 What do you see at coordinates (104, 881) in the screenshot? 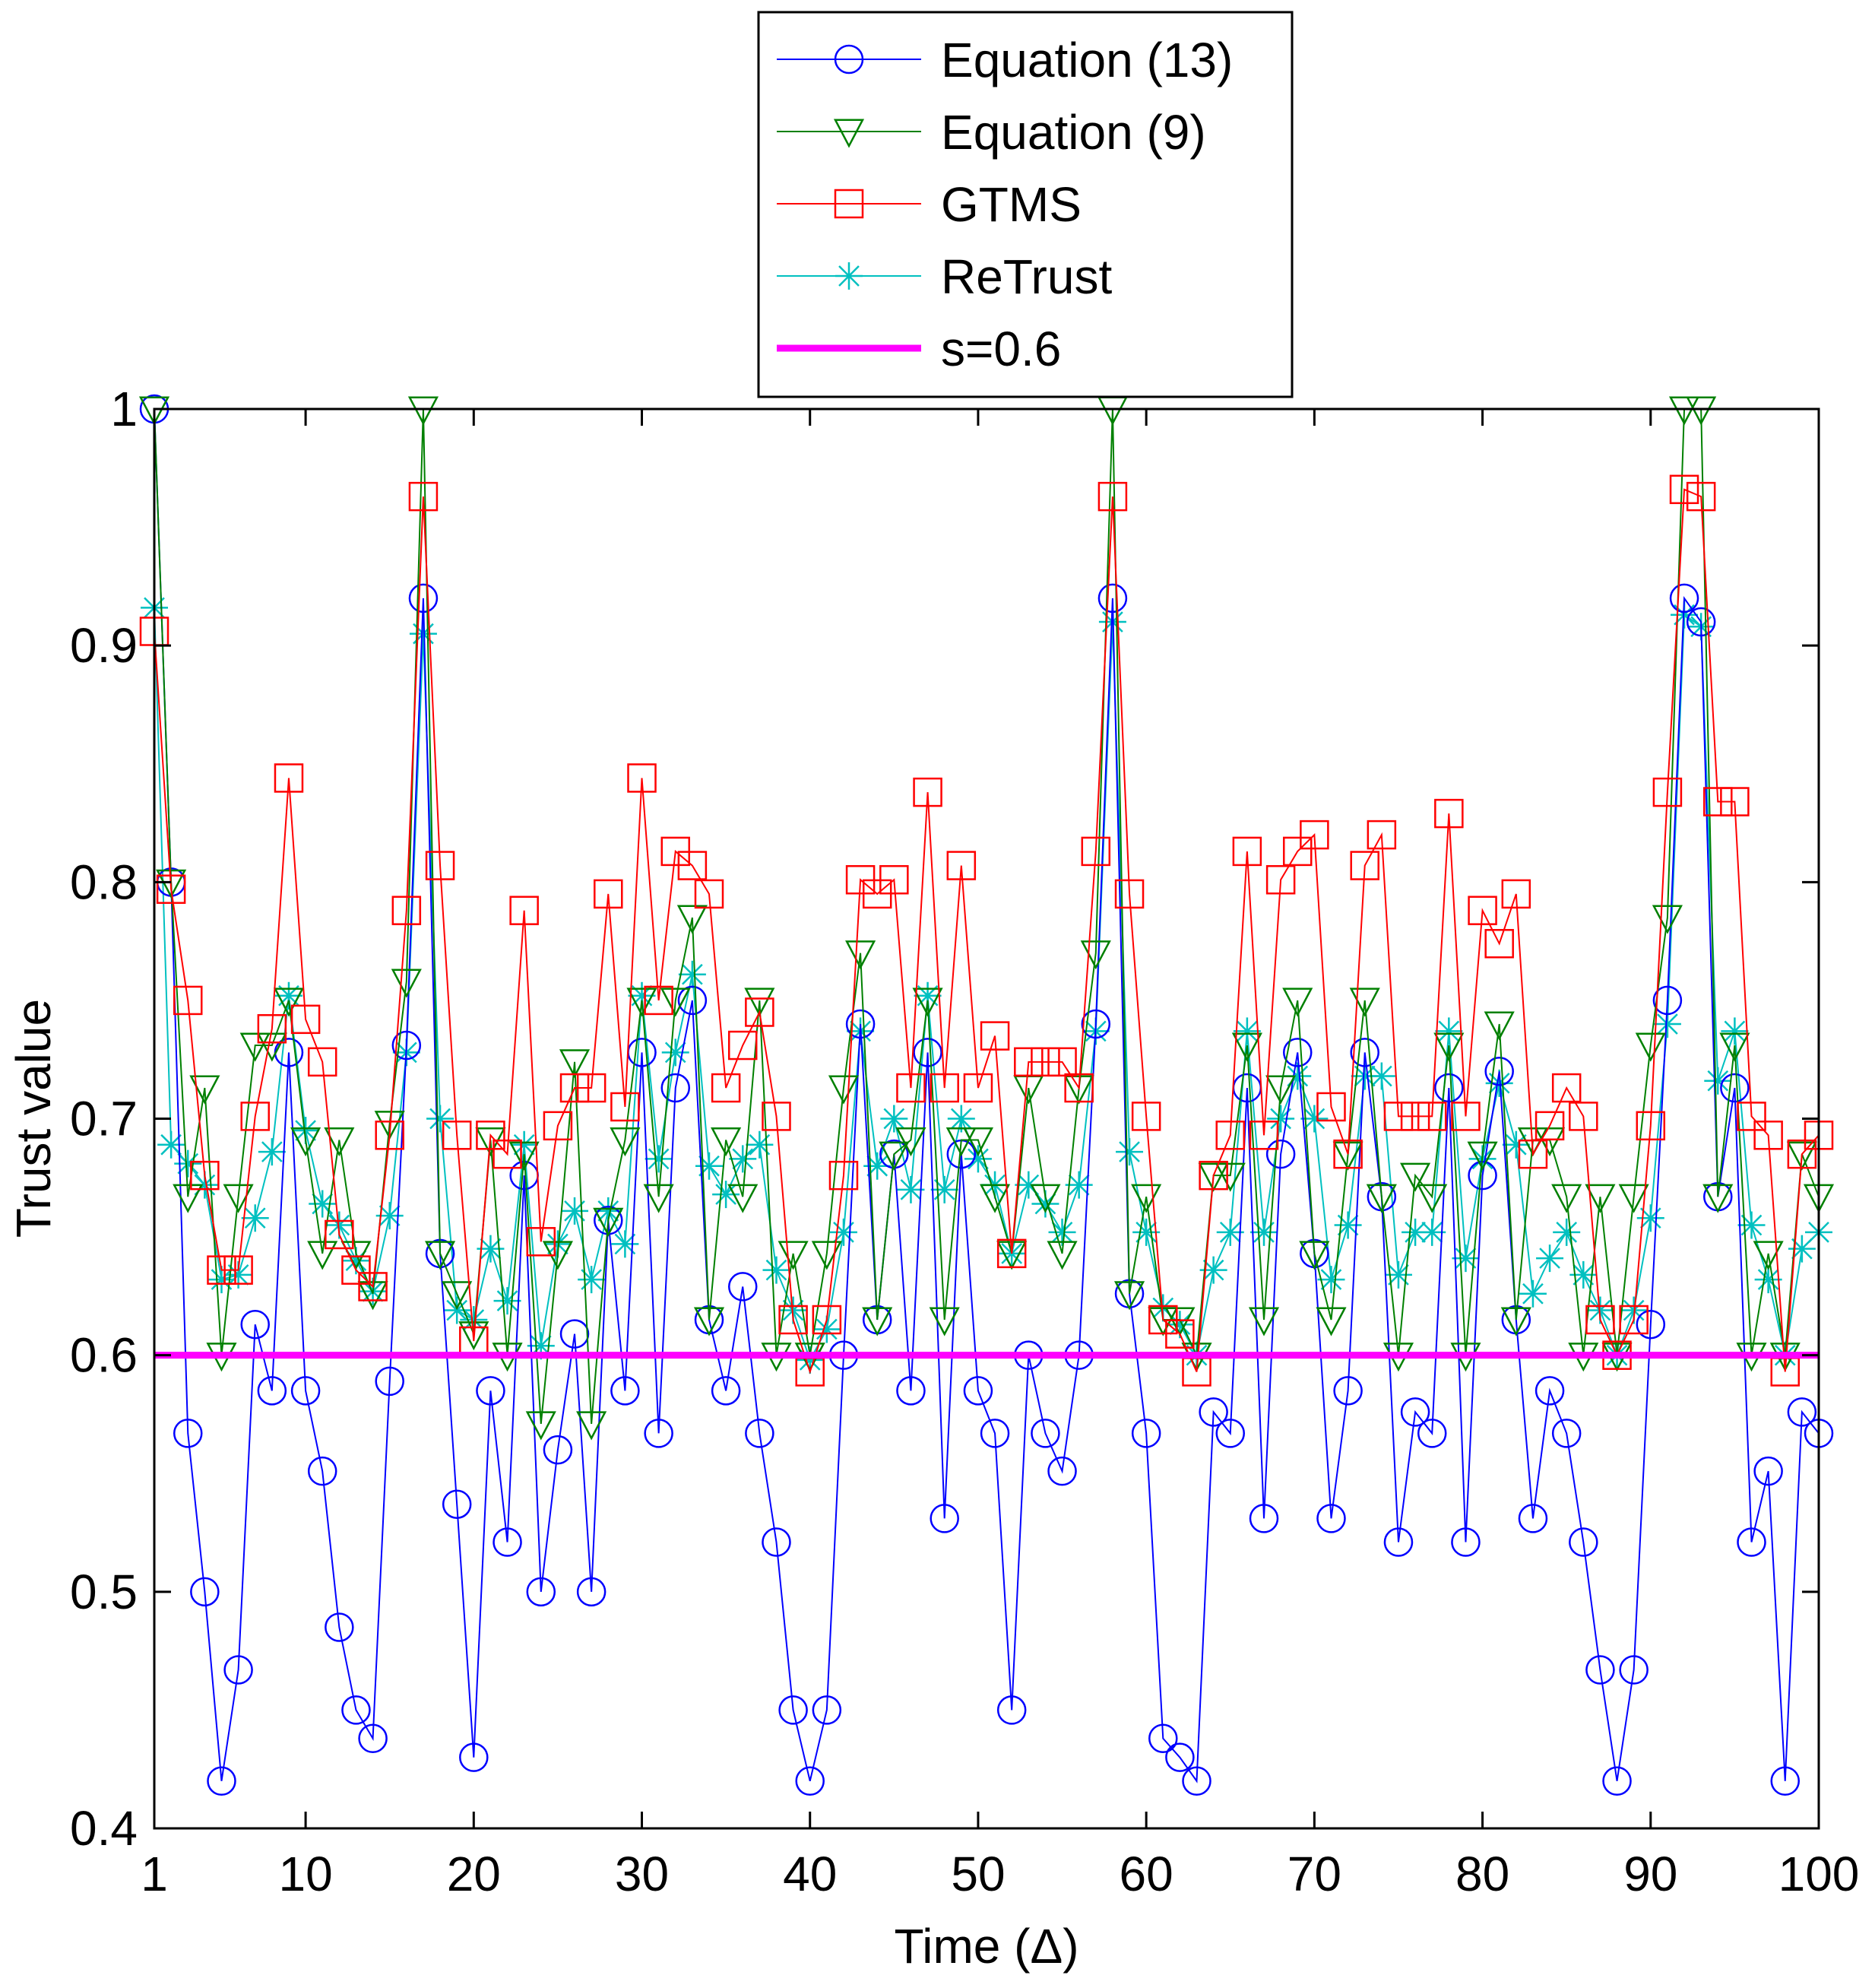
I see `y-tick-label: 0.8` at bounding box center [104, 881].